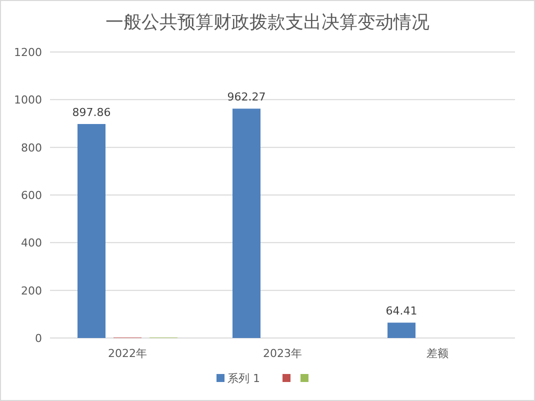  Describe the element at coordinates (31, 291) in the screenshot. I see `y-tick-label: 200` at that location.